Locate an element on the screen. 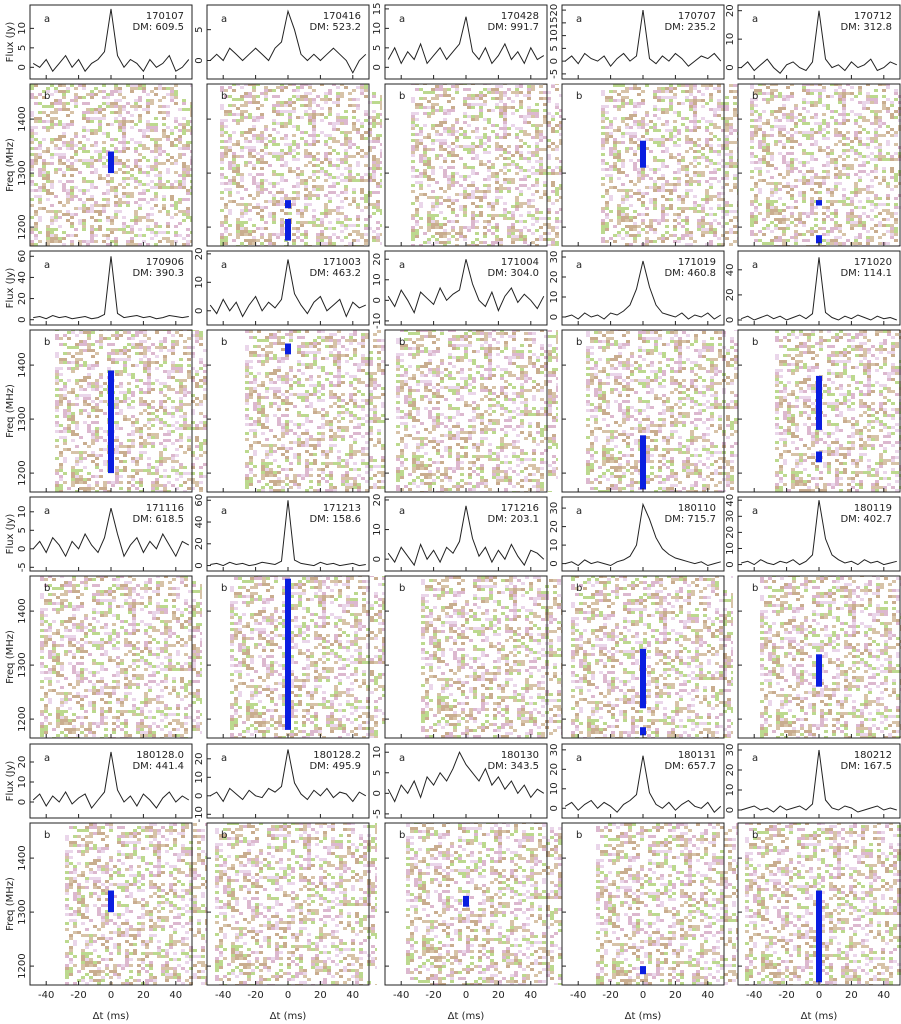 Image resolution: width=901 pixels, height=1024 pixels. burst-name: 171019 is located at coordinates (697, 262).